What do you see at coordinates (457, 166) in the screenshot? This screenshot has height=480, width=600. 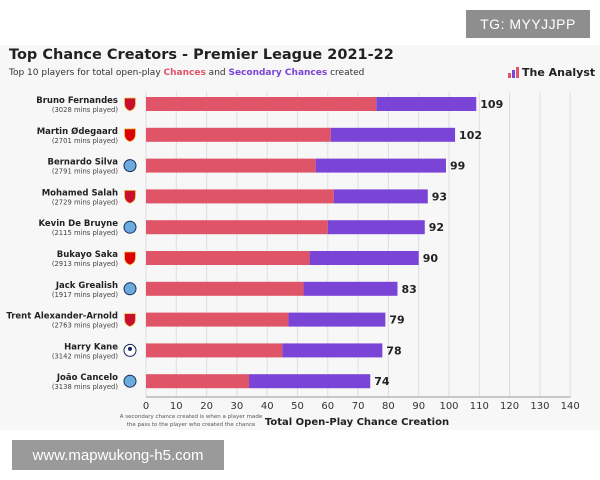 I see `total-value-label: 99` at bounding box center [457, 166].